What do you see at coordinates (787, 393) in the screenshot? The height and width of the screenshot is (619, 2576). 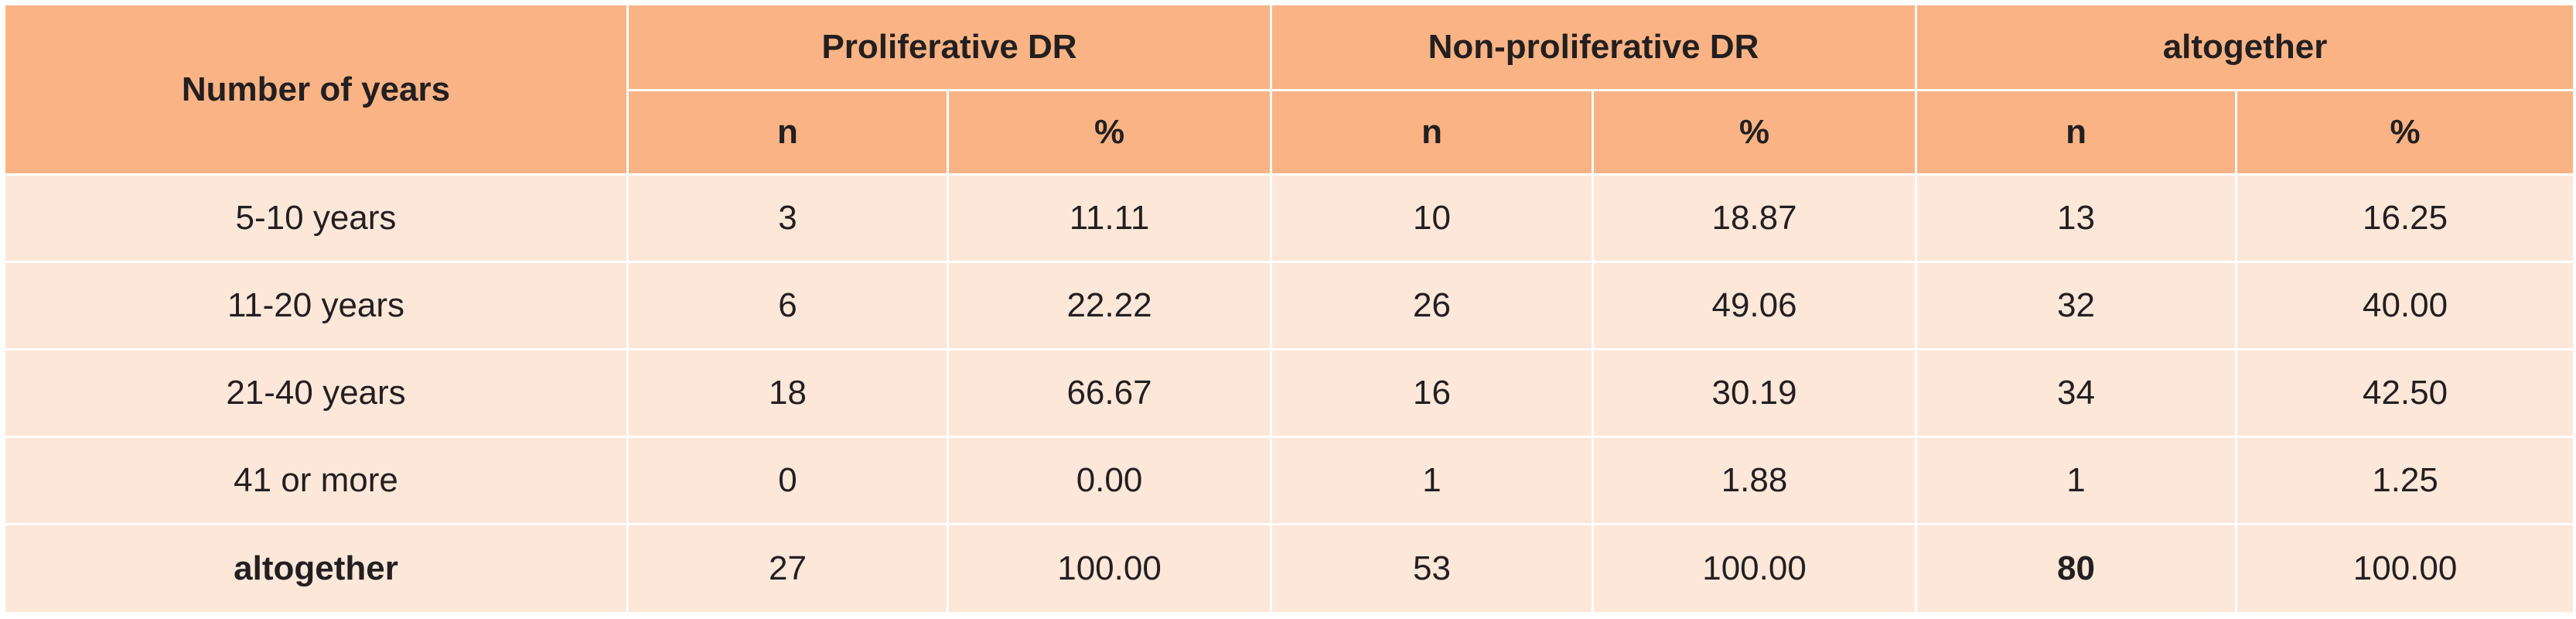 I see `table-cell: 18` at bounding box center [787, 393].